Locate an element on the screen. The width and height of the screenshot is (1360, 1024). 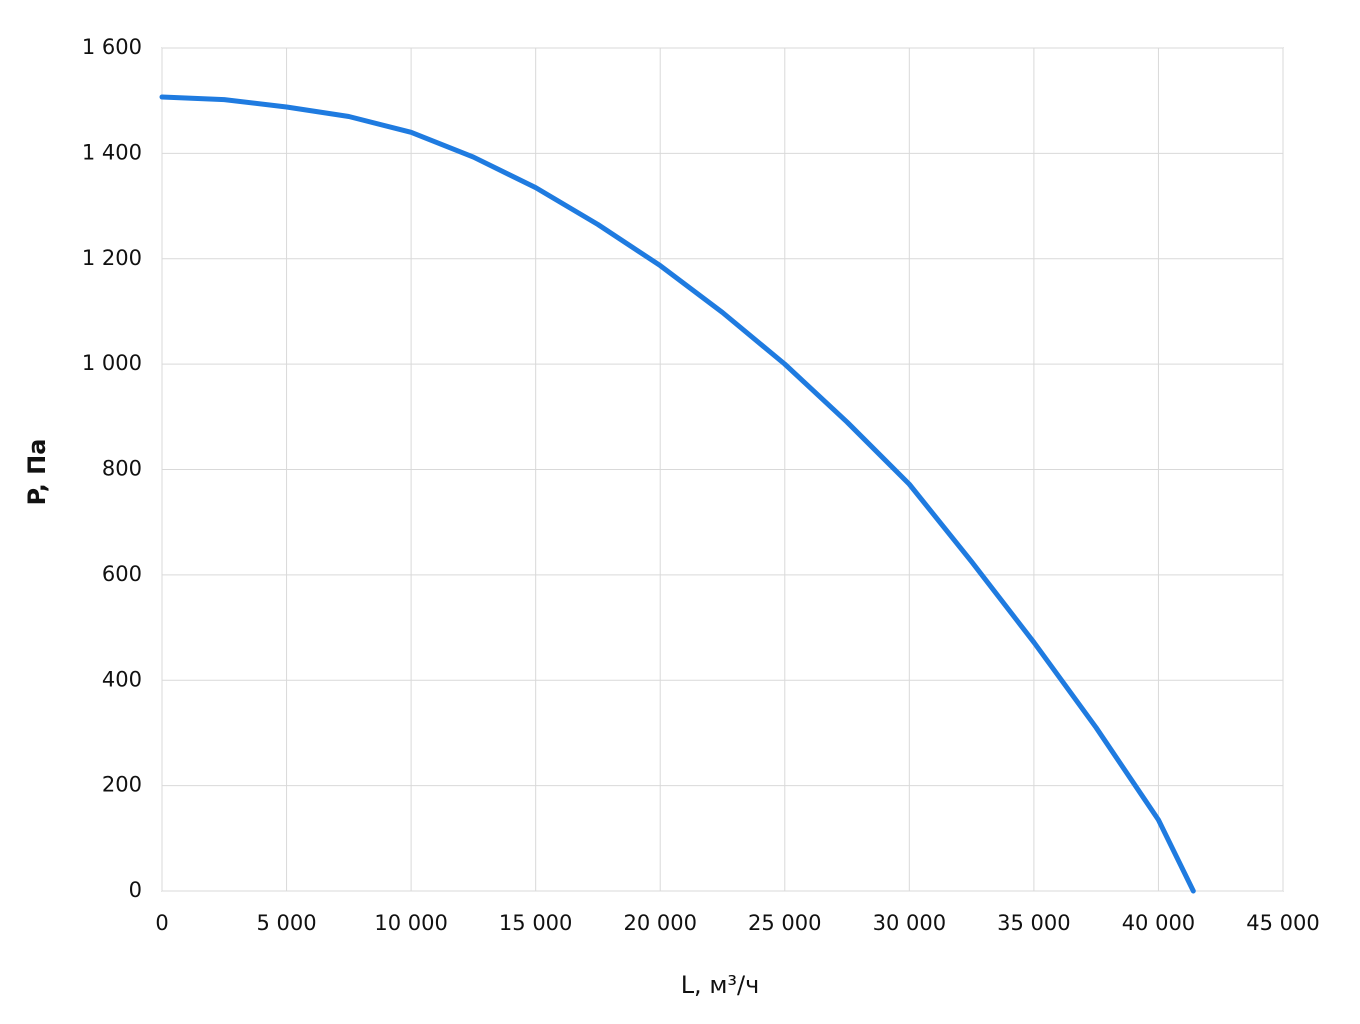
x-tick-label: 45 000 is located at coordinates (1282, 923).